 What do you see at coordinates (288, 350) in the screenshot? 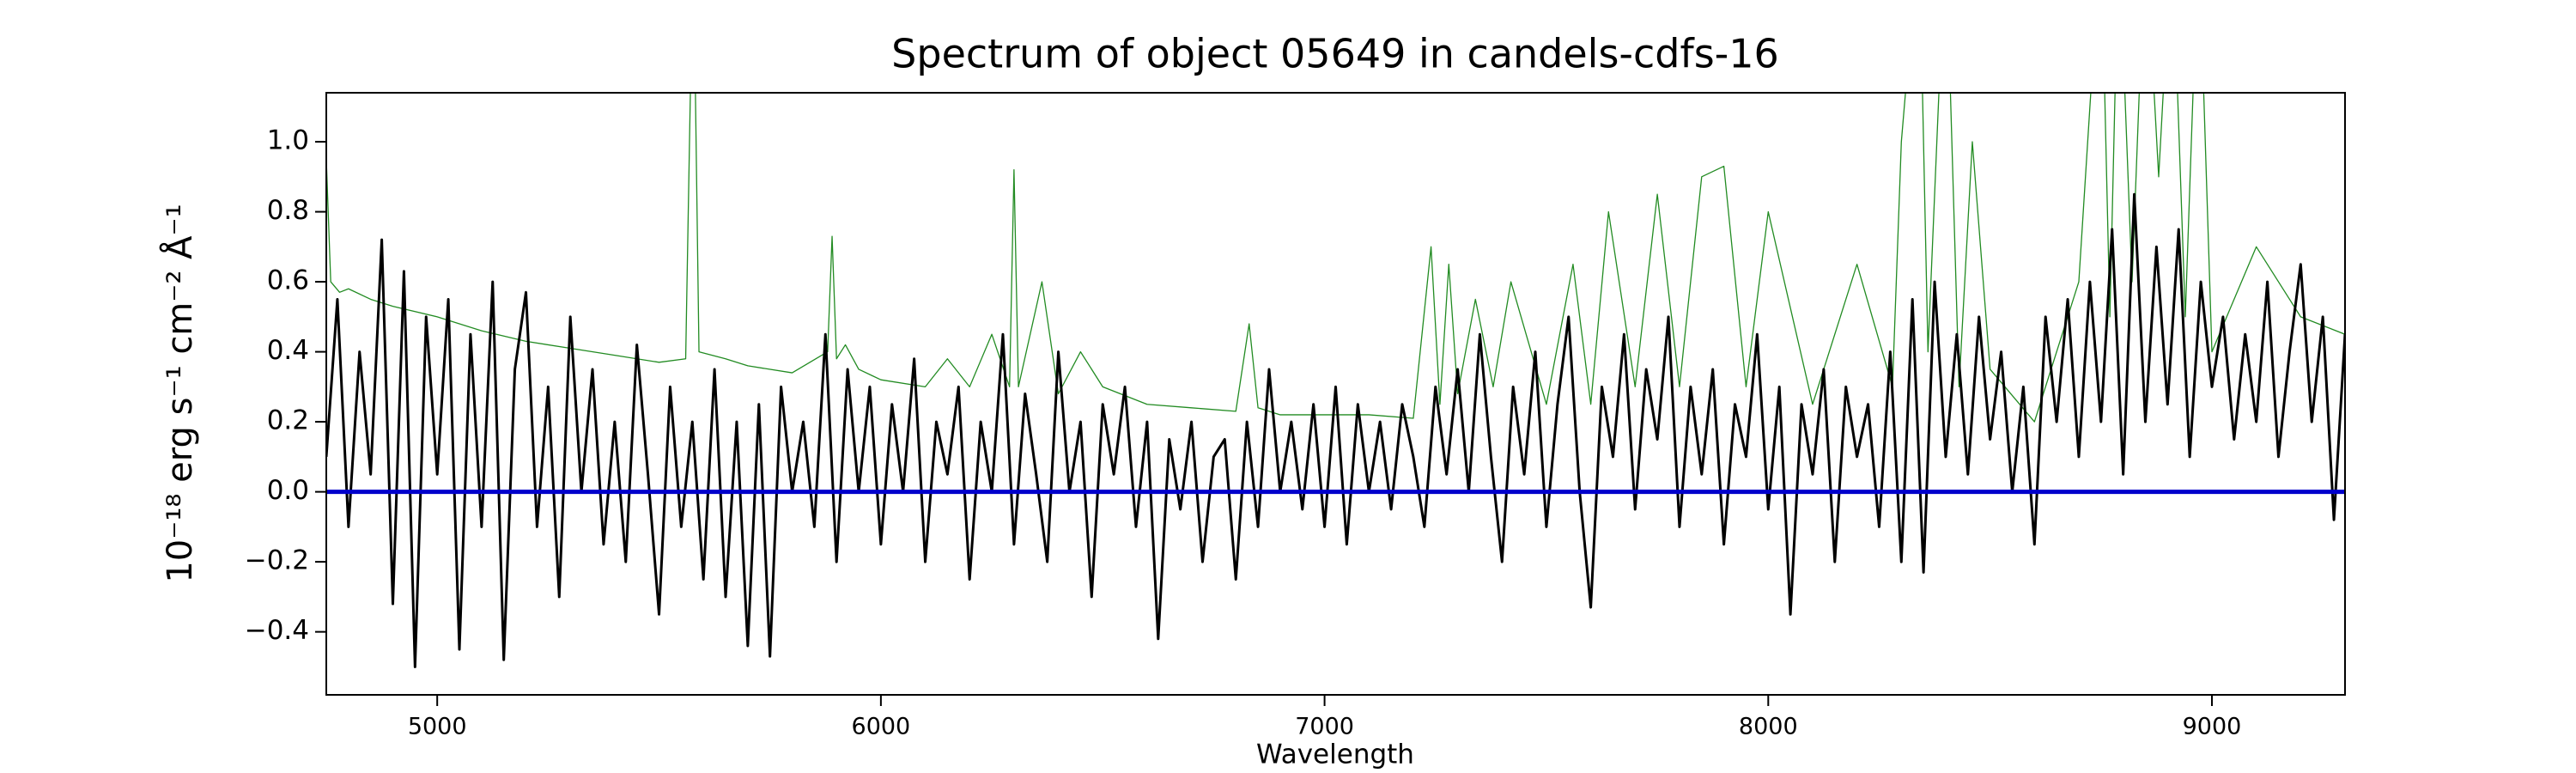
I see `y-tick-label: 0.4` at bounding box center [288, 350].